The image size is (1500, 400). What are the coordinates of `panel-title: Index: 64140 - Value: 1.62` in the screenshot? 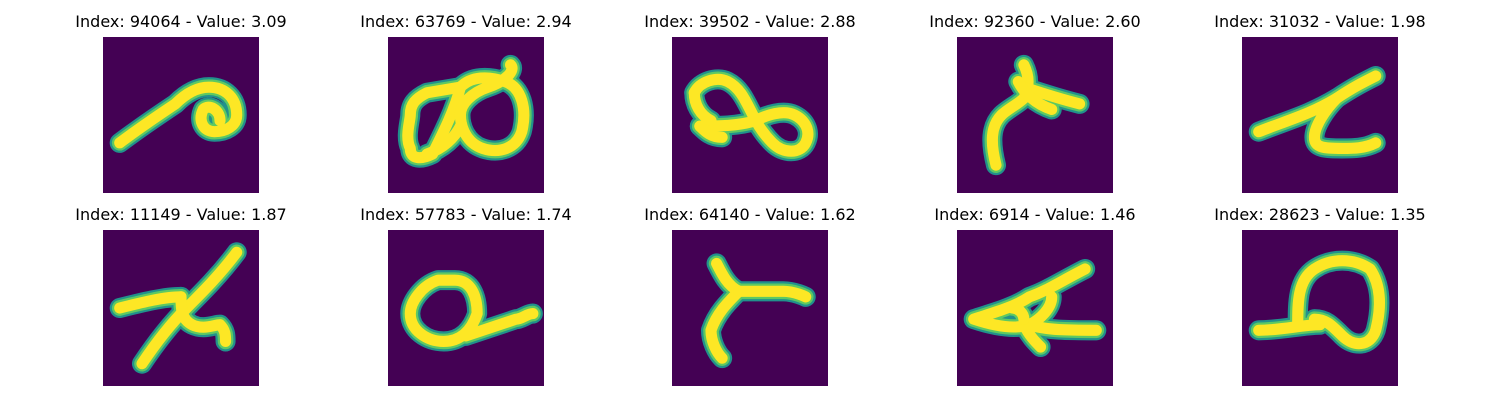 It's located at (750, 214).